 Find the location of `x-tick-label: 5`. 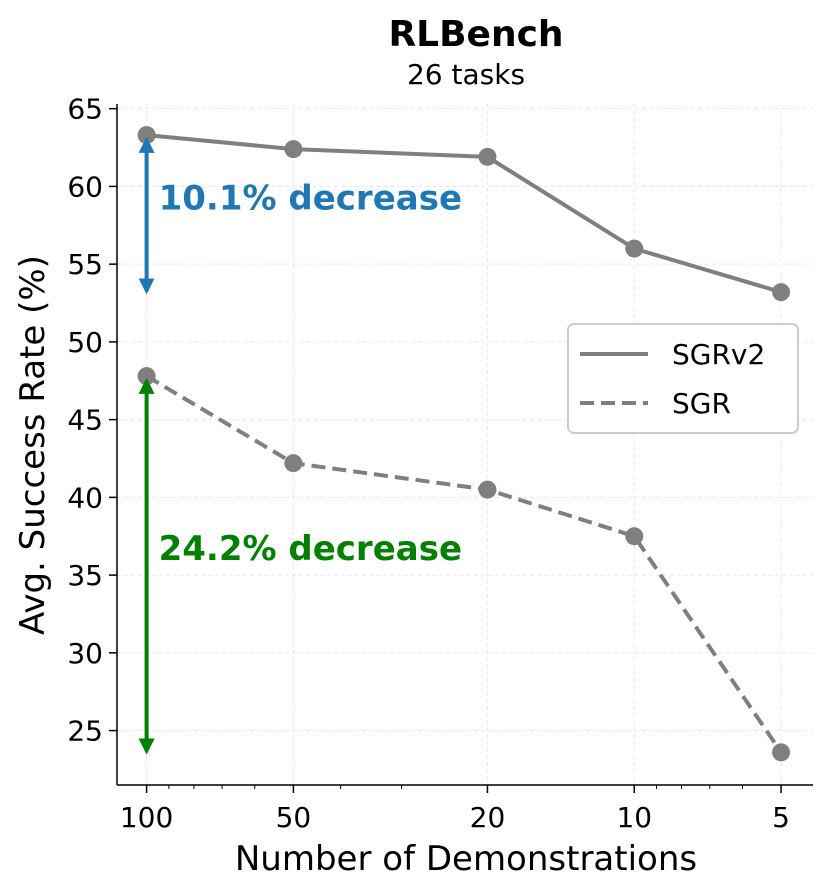

x-tick-label: 5 is located at coordinates (781, 817).